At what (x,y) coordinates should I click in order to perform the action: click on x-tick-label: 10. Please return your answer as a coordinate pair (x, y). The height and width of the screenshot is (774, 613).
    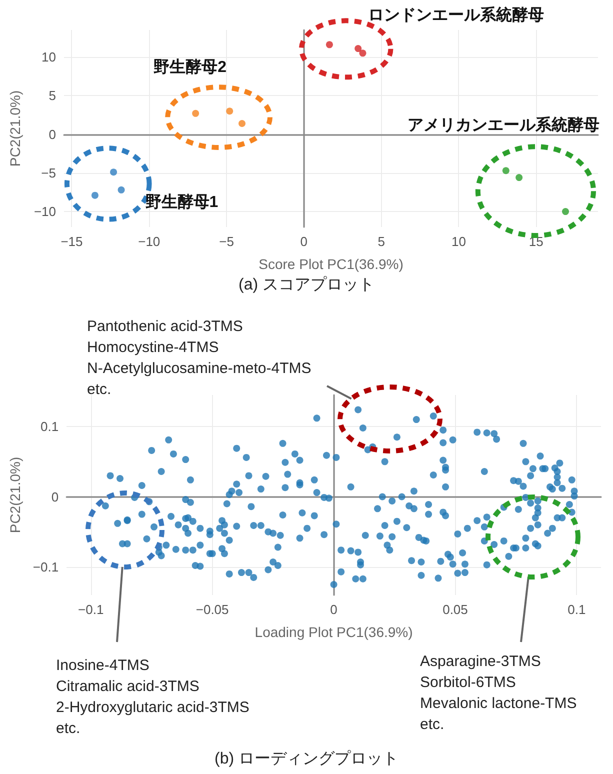
    Looking at the image, I should click on (458, 241).